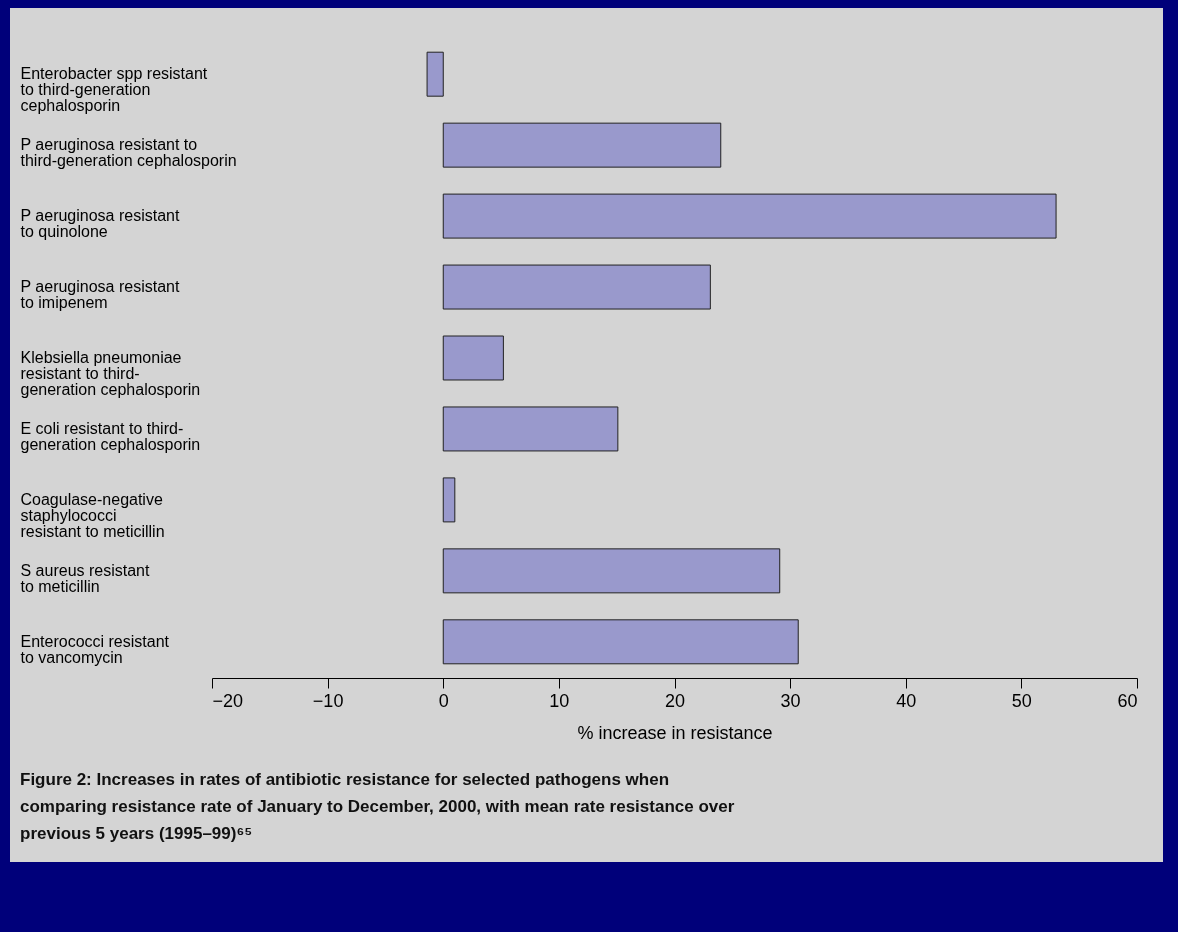 Image resolution: width=1178 pixels, height=932 pixels. I want to click on y-tick-label: P aeruginosa resistant to third-generation cephalosporin, so click(128, 153).